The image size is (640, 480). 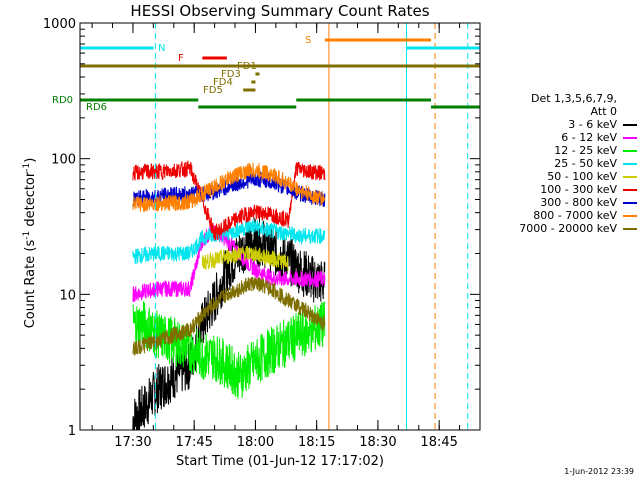 What do you see at coordinates (578, 189) in the screenshot?
I see `legend-entry-label: 100 - 300 keV` at bounding box center [578, 189].